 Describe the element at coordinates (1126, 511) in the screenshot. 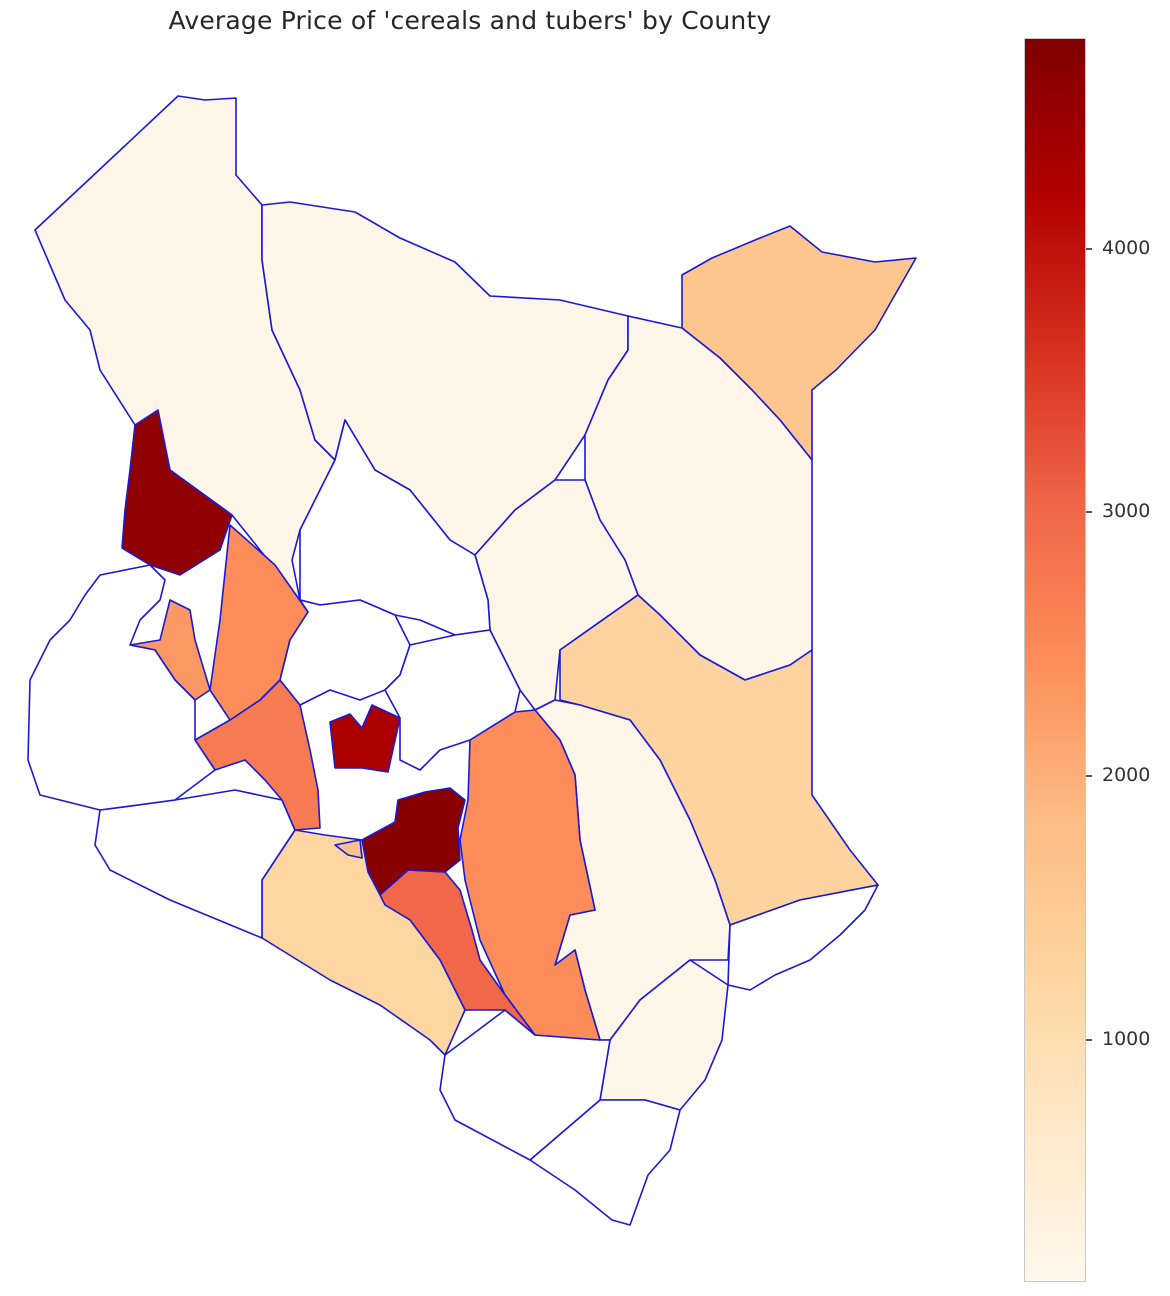

I see `colorbar-tick-label: 3000` at that location.